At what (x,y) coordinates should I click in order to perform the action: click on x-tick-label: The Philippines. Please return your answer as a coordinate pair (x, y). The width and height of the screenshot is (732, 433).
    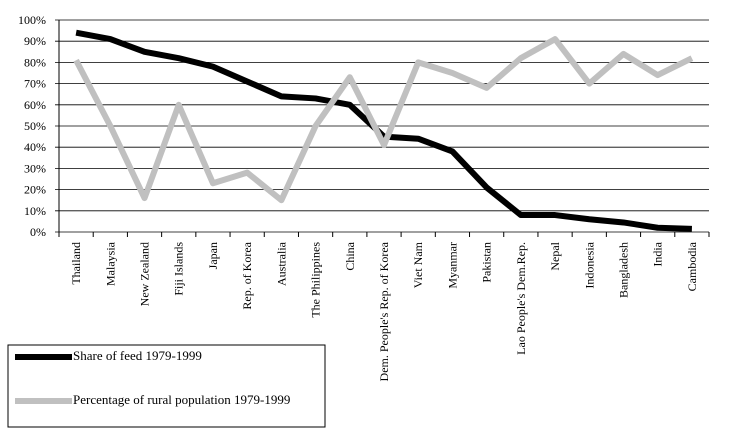
    Looking at the image, I should click on (316, 280).